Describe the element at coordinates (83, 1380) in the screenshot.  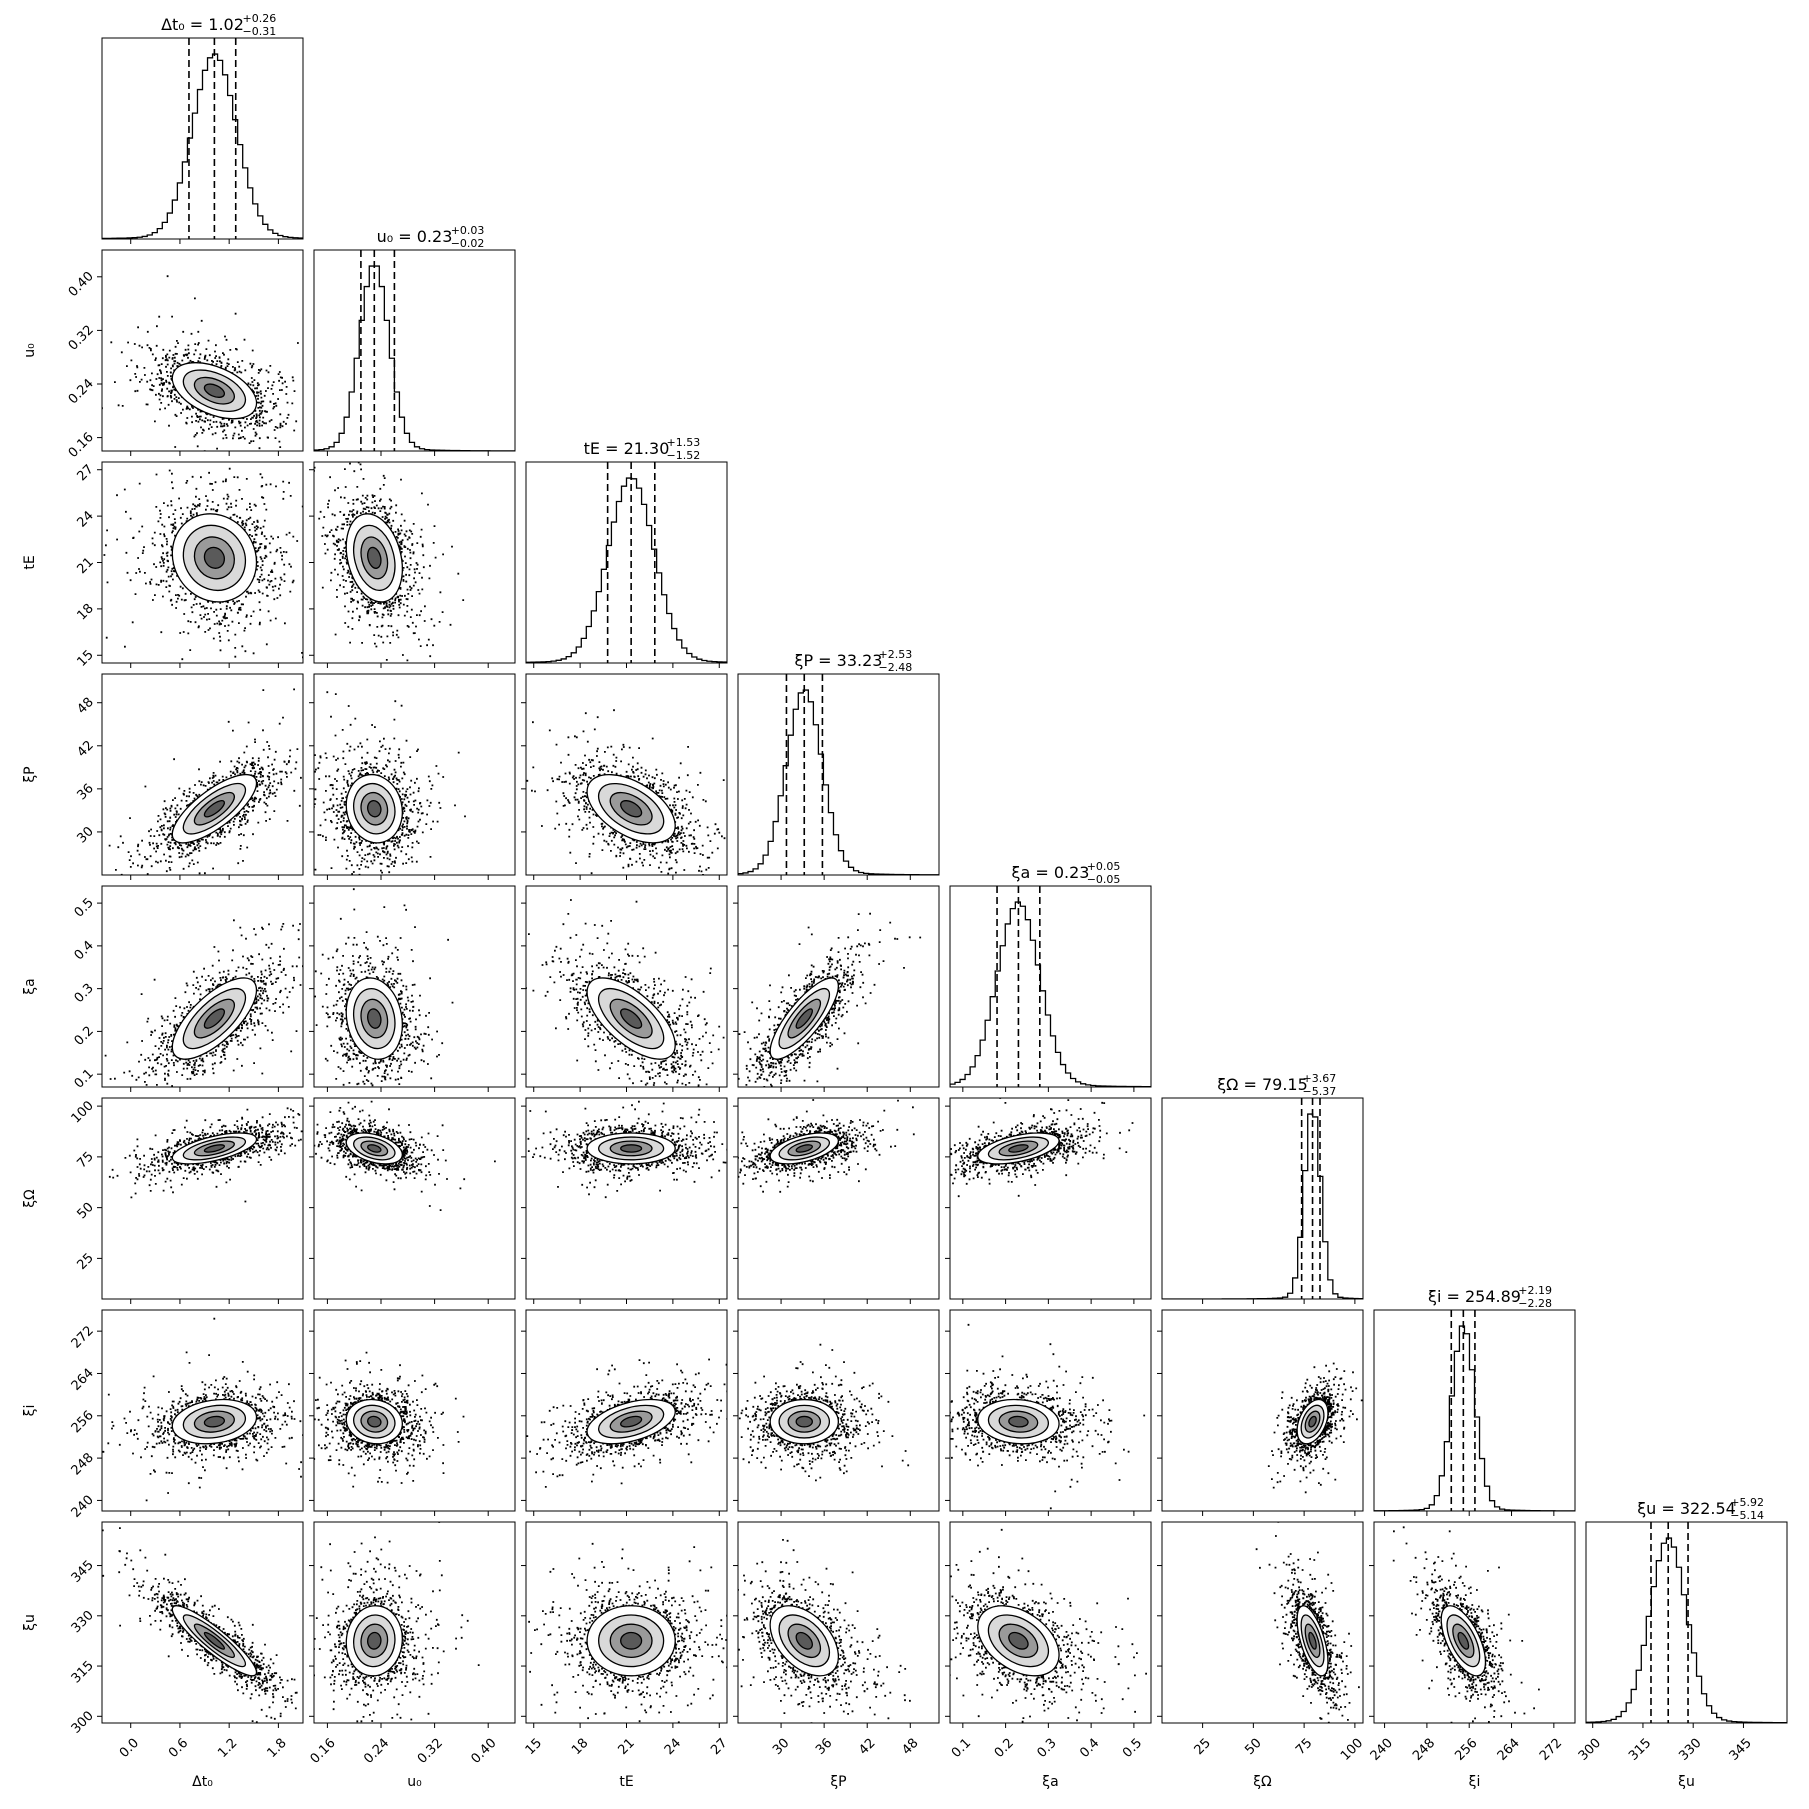
I see `ytick-label-6-3: 264` at that location.